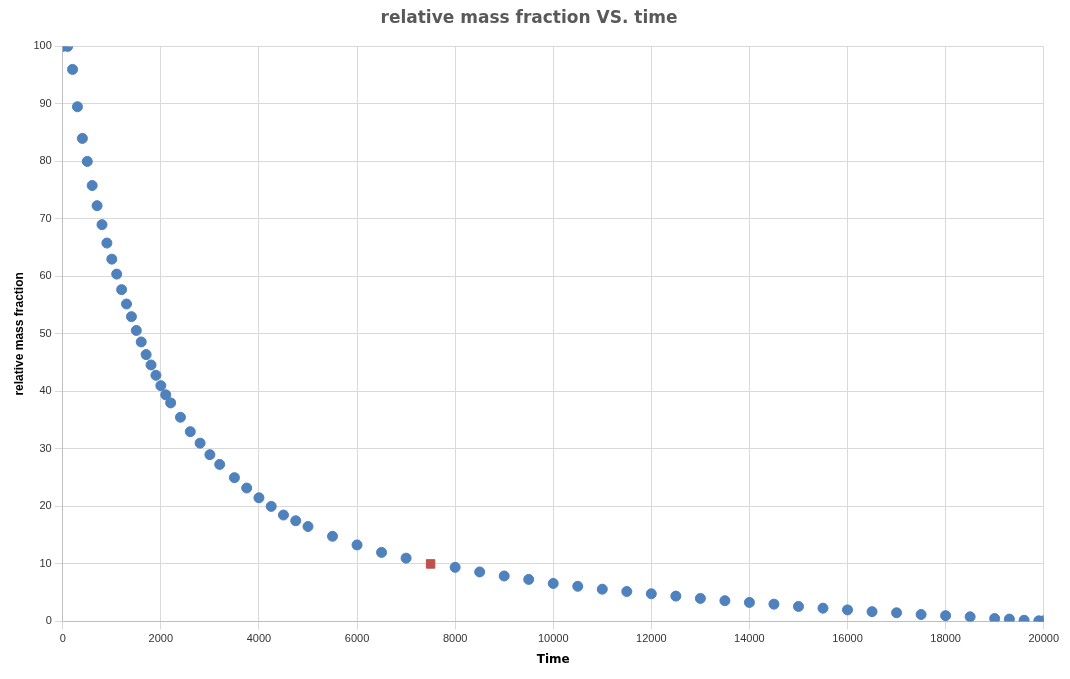  What do you see at coordinates (45, 102) in the screenshot?
I see `y-tick-label: 90` at bounding box center [45, 102].